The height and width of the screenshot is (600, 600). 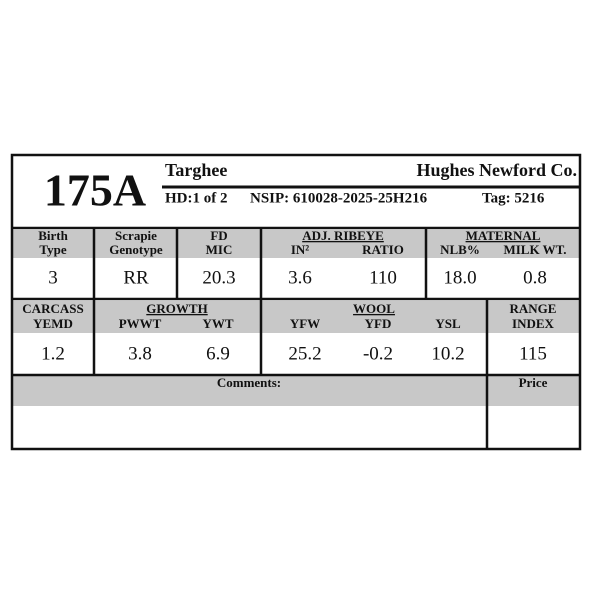 I want to click on trait-value: 6.9, so click(x=218, y=353).